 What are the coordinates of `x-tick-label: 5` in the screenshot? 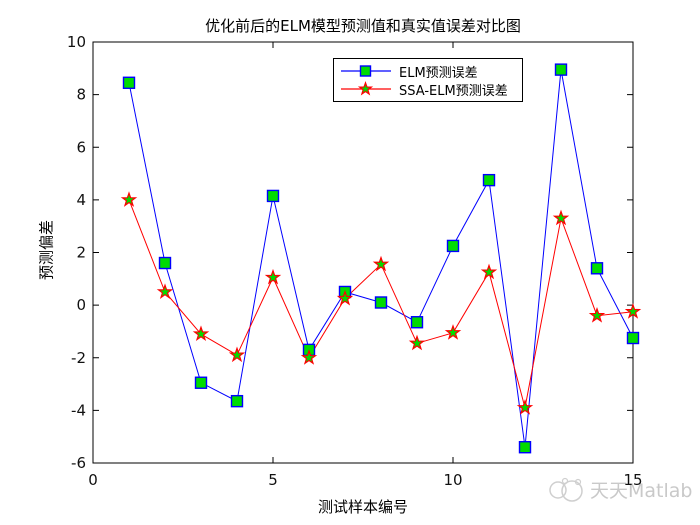 It's located at (273, 480).